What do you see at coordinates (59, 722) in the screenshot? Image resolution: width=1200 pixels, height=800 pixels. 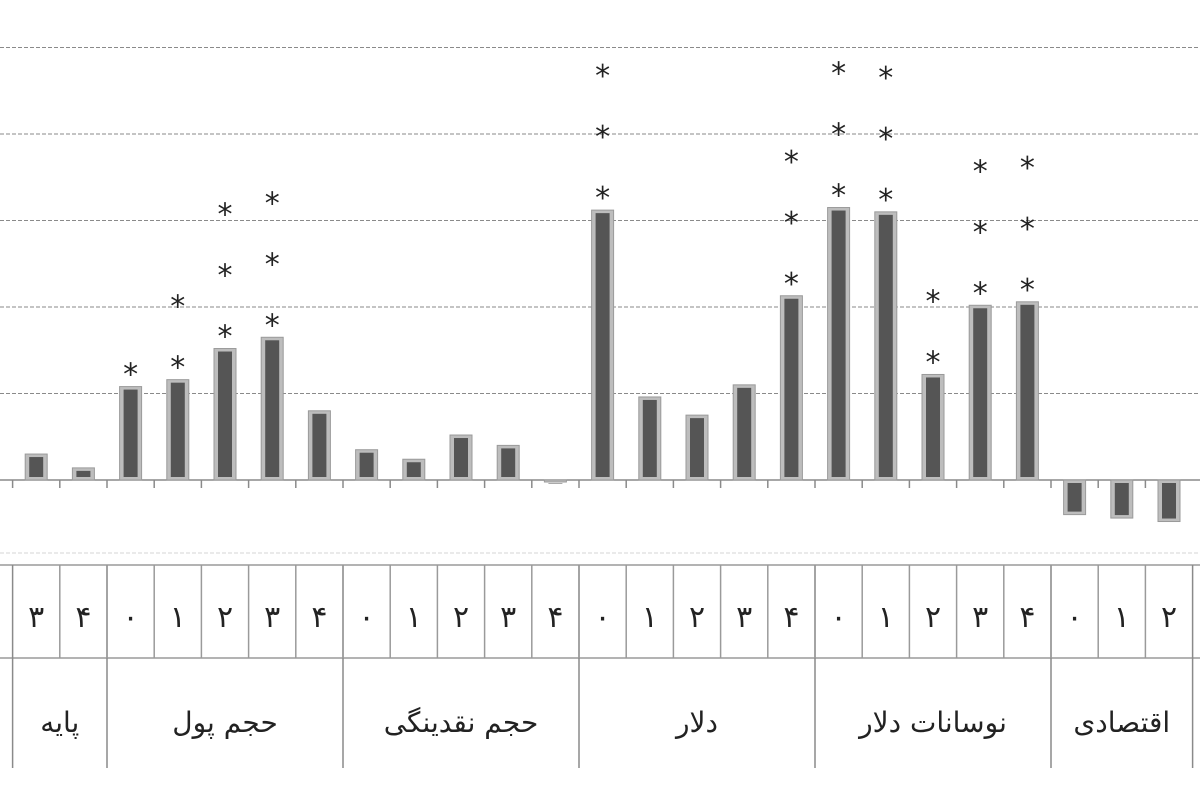 I see `group-label-0: پایه` at bounding box center [59, 722].